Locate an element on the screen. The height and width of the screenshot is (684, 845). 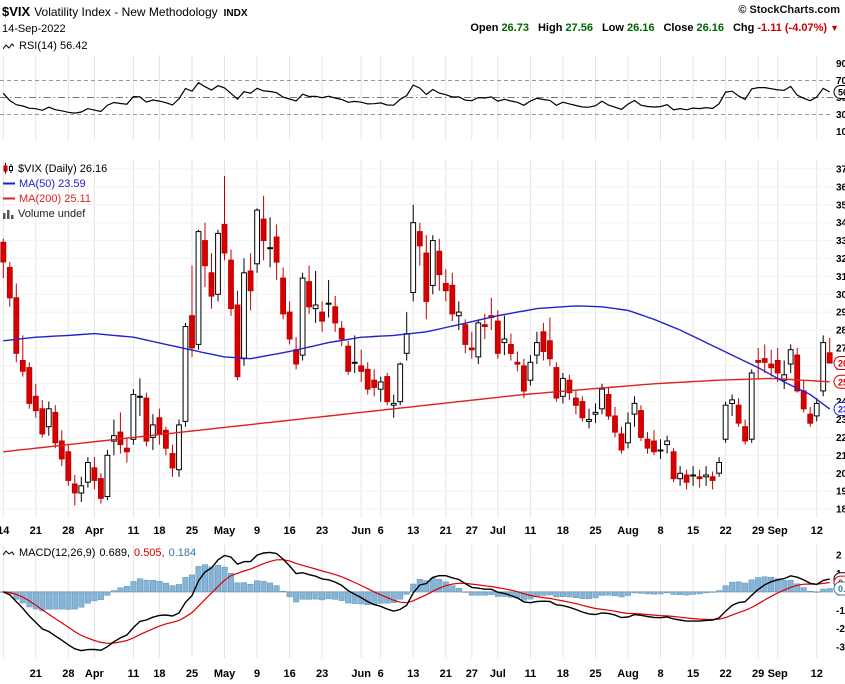
svg-text: 12 is located at coordinates (817, 674).